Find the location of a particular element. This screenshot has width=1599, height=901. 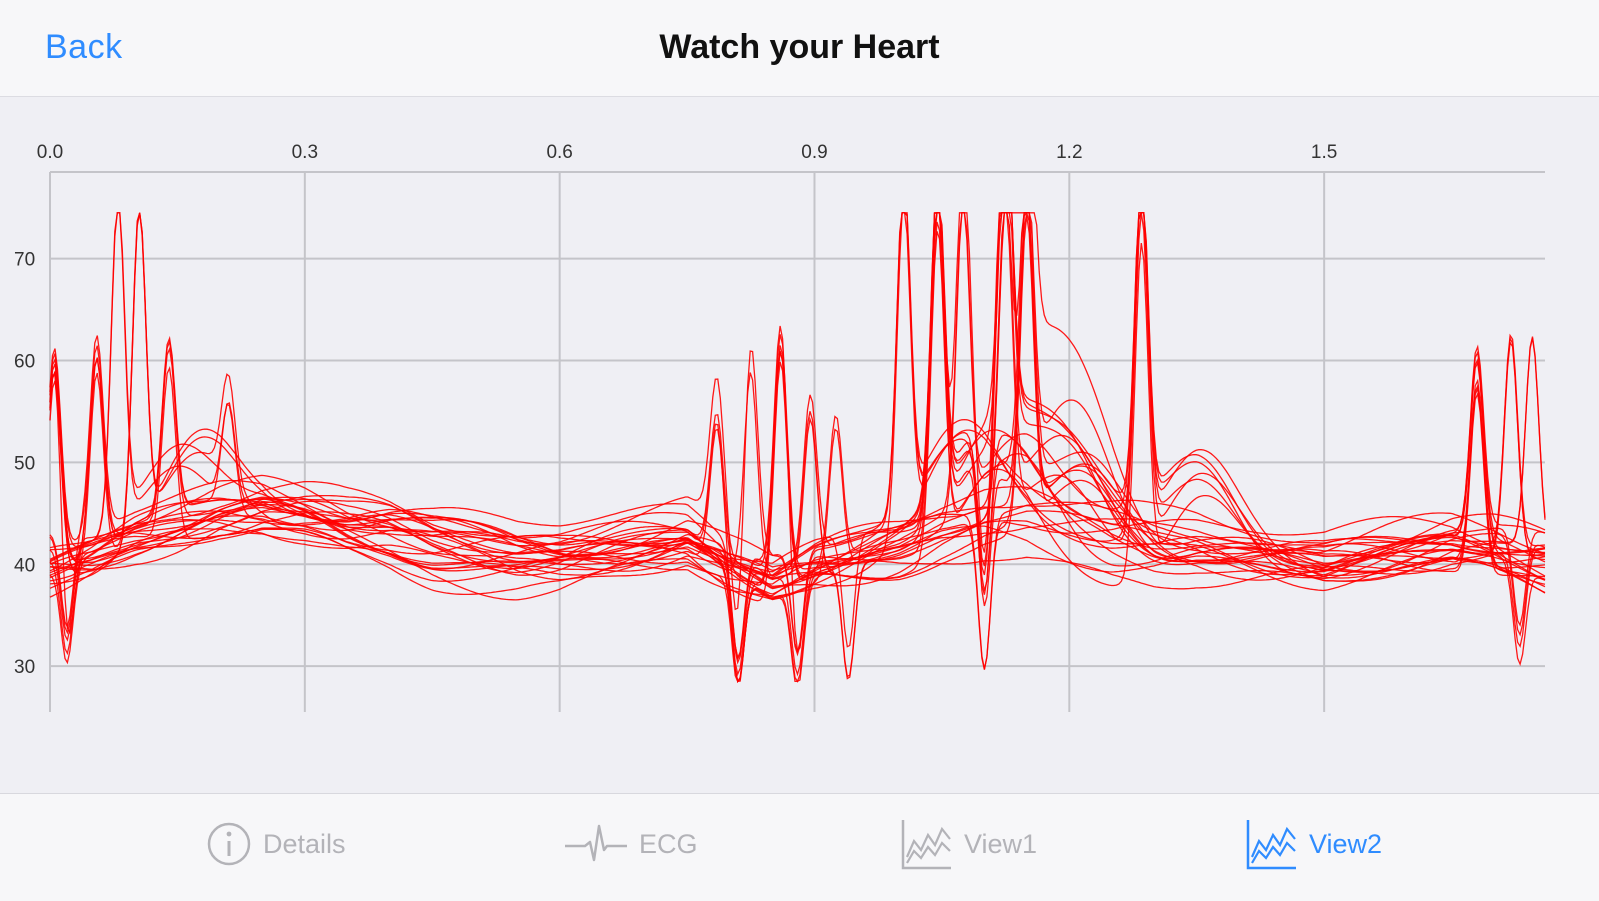

navigation-bar: Back Watch your Heart is located at coordinates (799, 48).